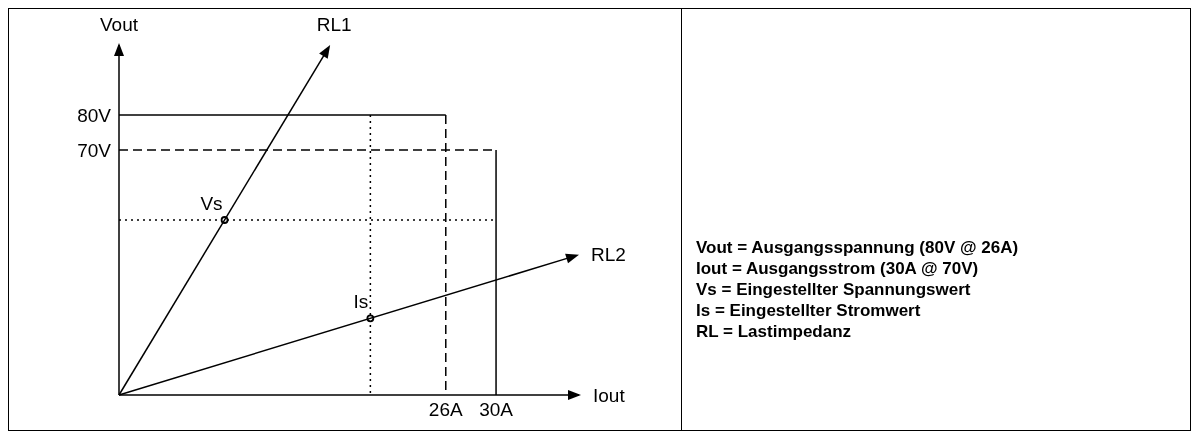 The image size is (1199, 439). What do you see at coordinates (838, 268) in the screenshot?
I see `text: Iout = Ausgangsstrom (30A @ 70V)` at bounding box center [838, 268].